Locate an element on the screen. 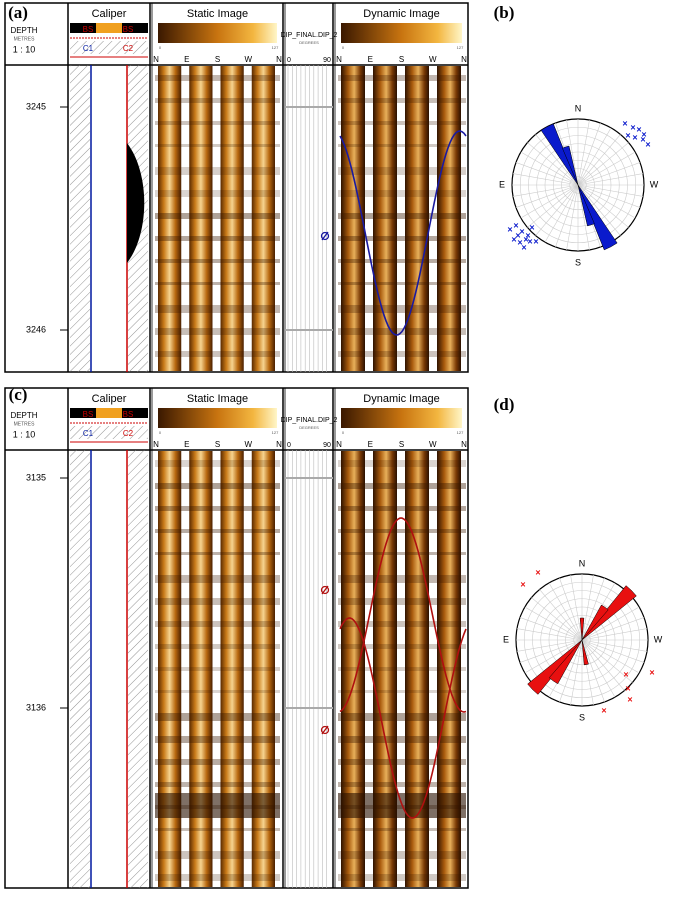 The image size is (685, 897). dip-tadpole is located at coordinates (325, 730).